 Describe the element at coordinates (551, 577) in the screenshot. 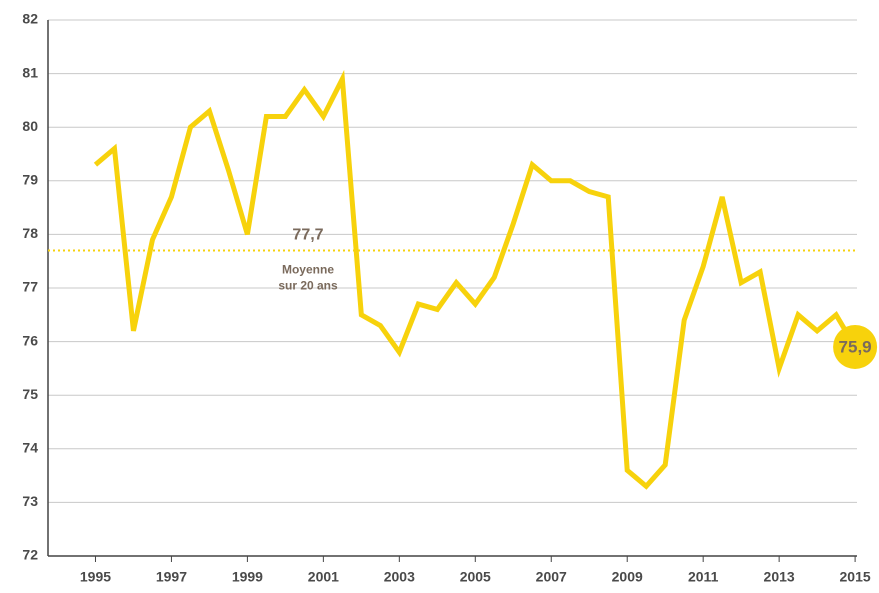

I see `x-tick-label: 2007` at that location.